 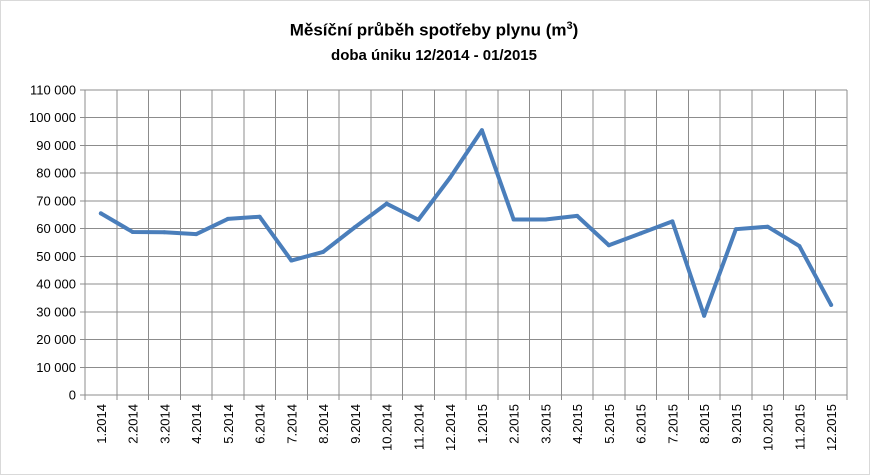 What do you see at coordinates (72, 395) in the screenshot?
I see `y-tick-label: 0` at bounding box center [72, 395].